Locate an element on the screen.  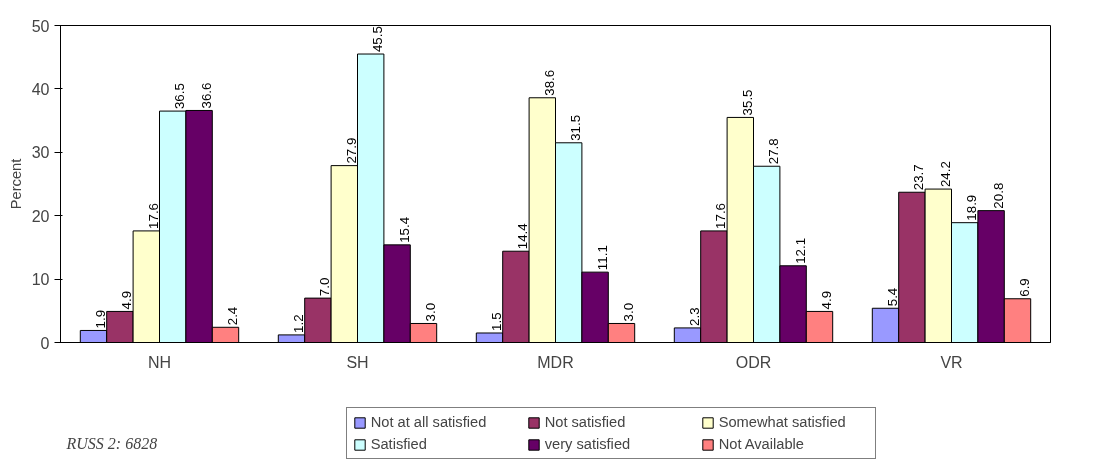
y-axis-title: Percent is located at coordinates (15, 184).